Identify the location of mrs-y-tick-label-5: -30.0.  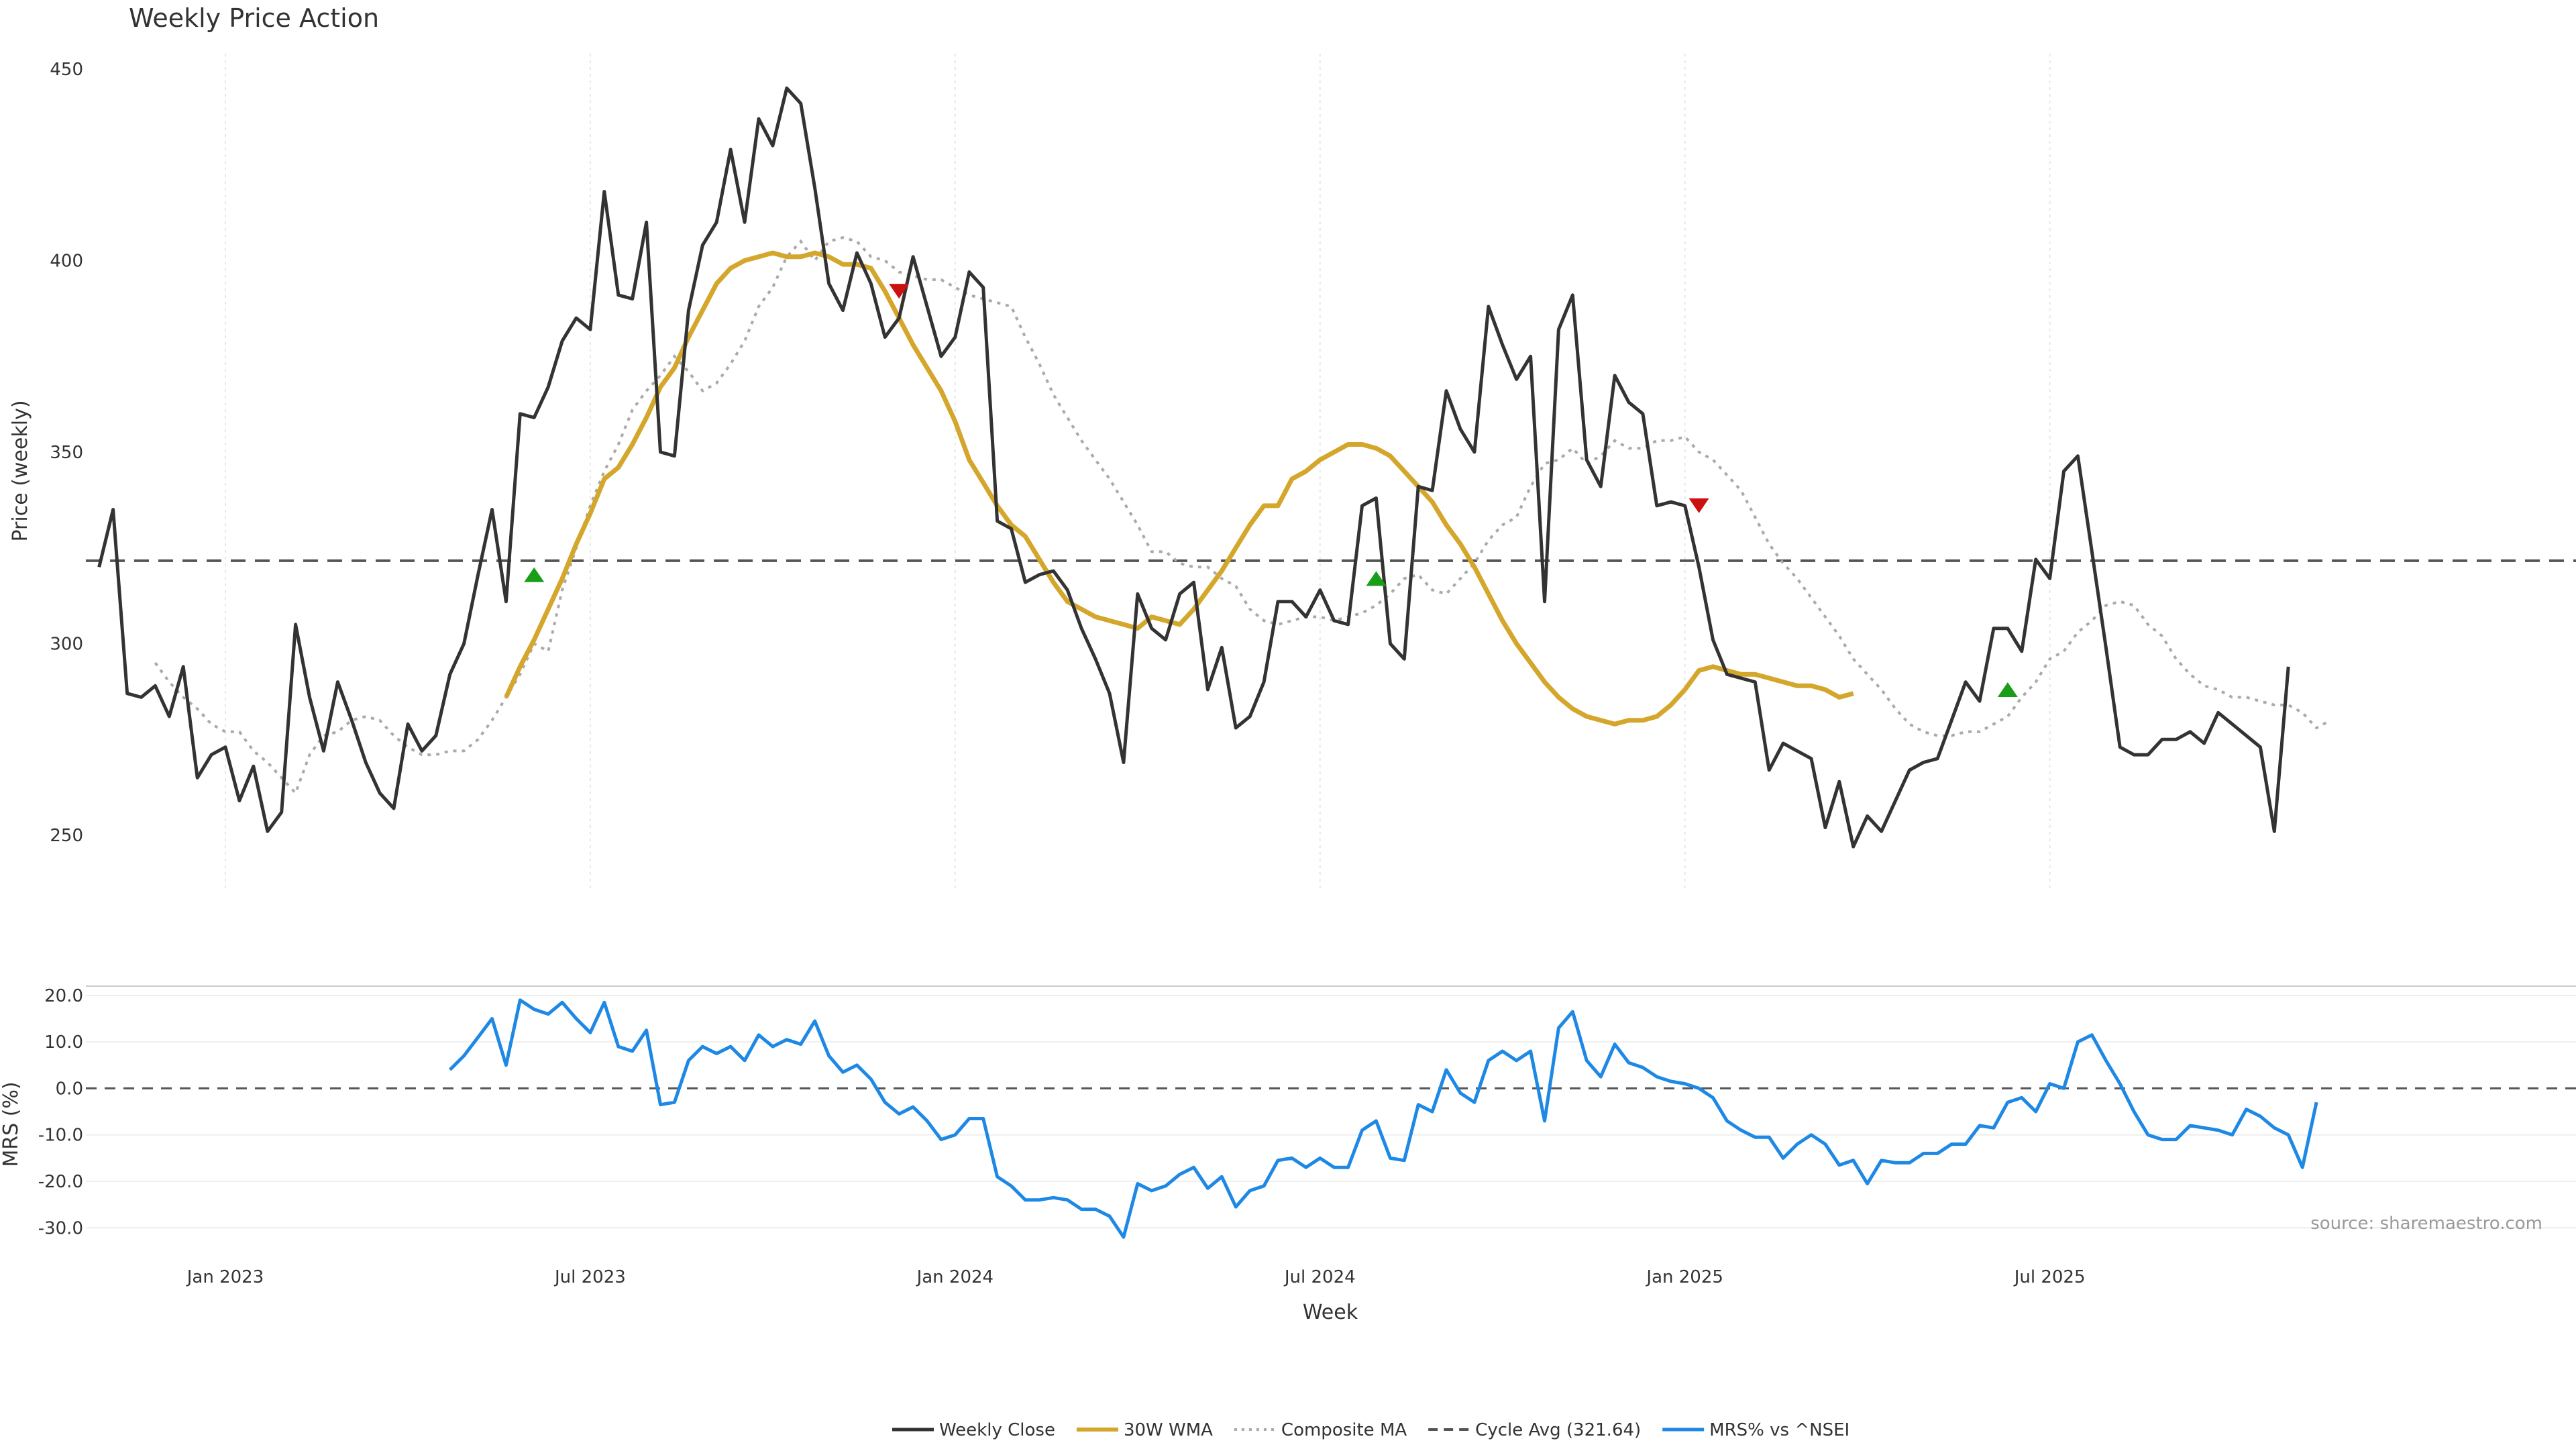
(60, 1228).